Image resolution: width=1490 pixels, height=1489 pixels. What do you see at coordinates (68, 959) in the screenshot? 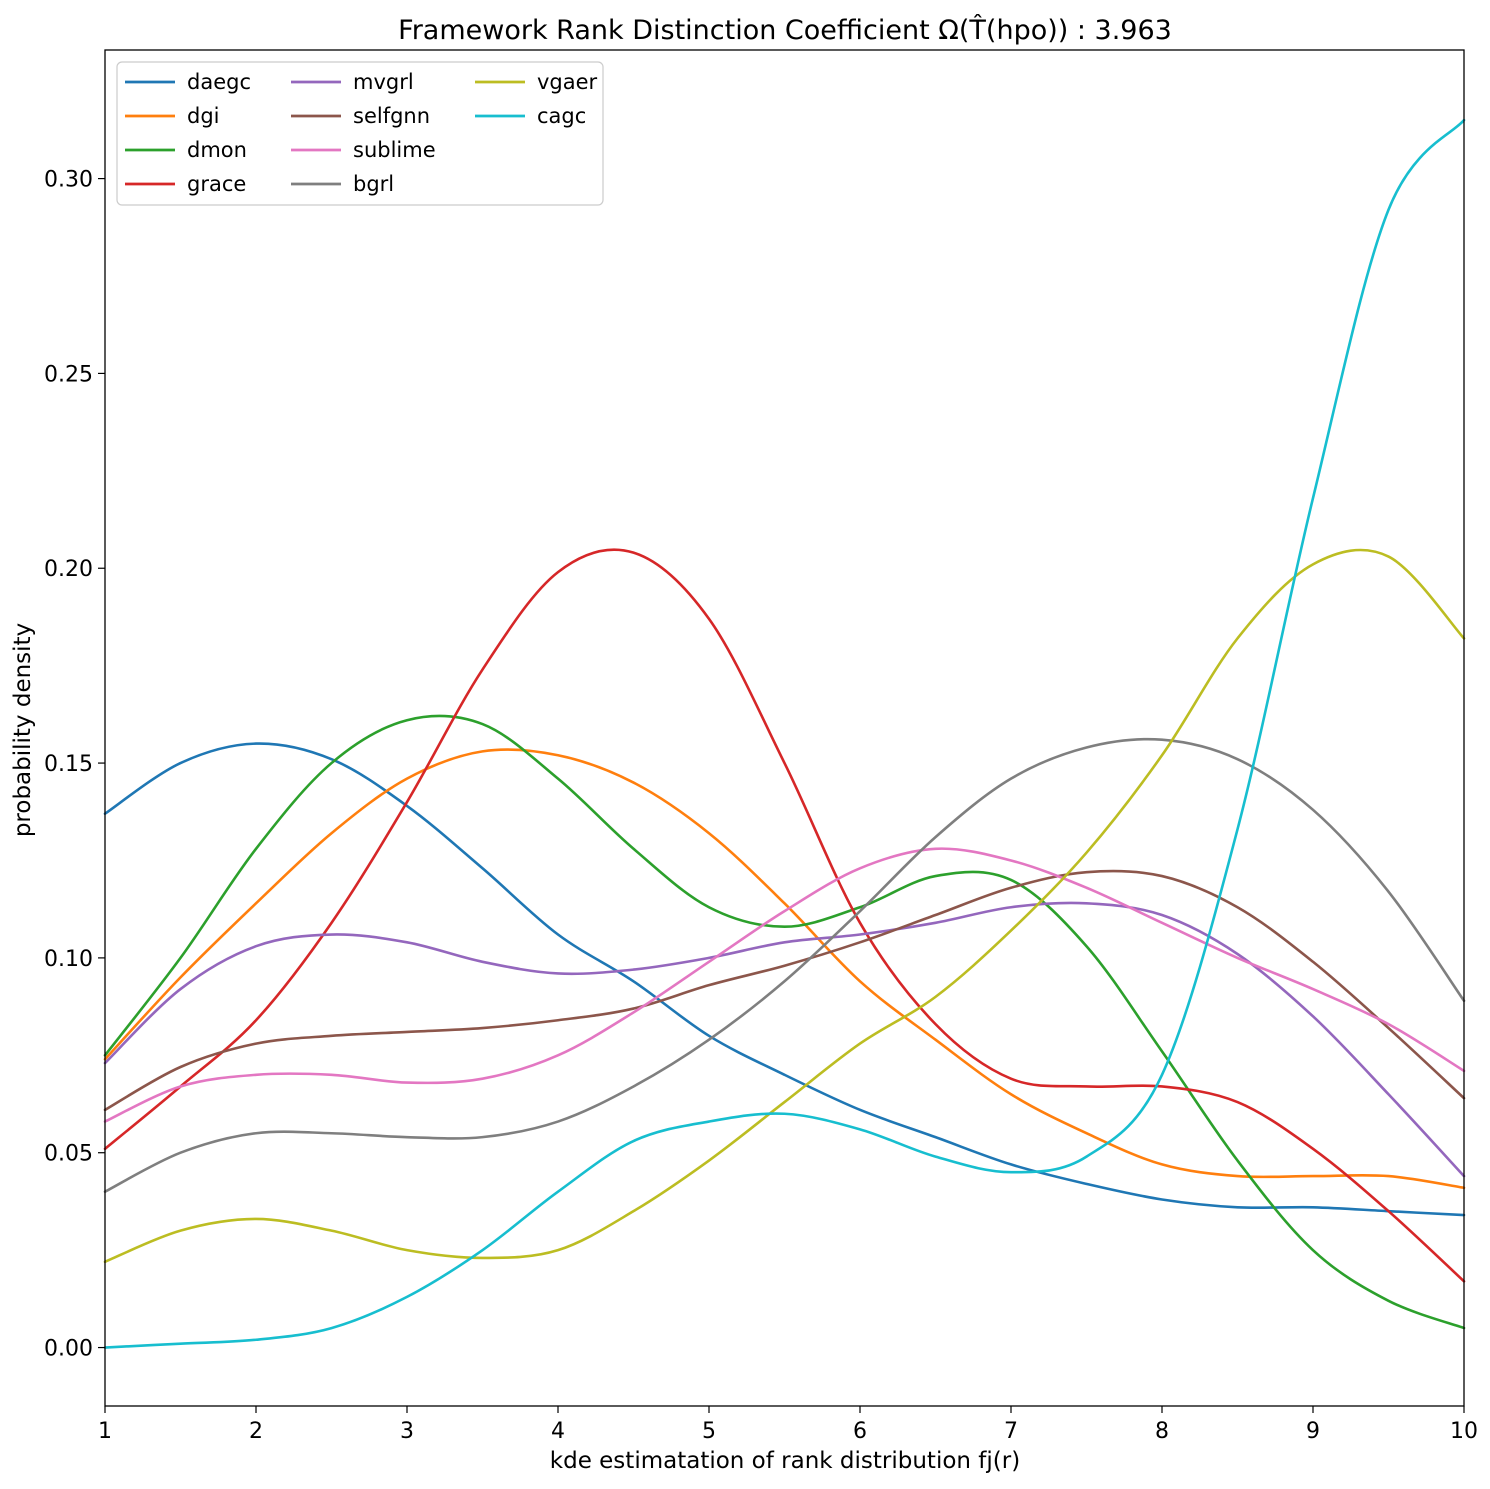
I see `y-tick-label: 0.10` at bounding box center [68, 959].